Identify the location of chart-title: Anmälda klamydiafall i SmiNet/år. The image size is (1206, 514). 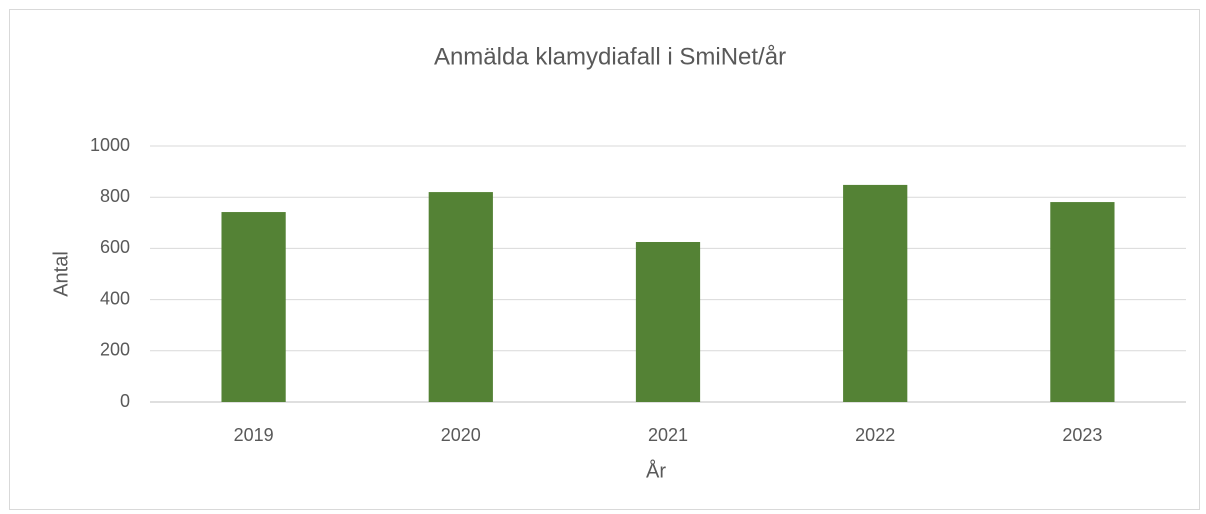
(610, 56).